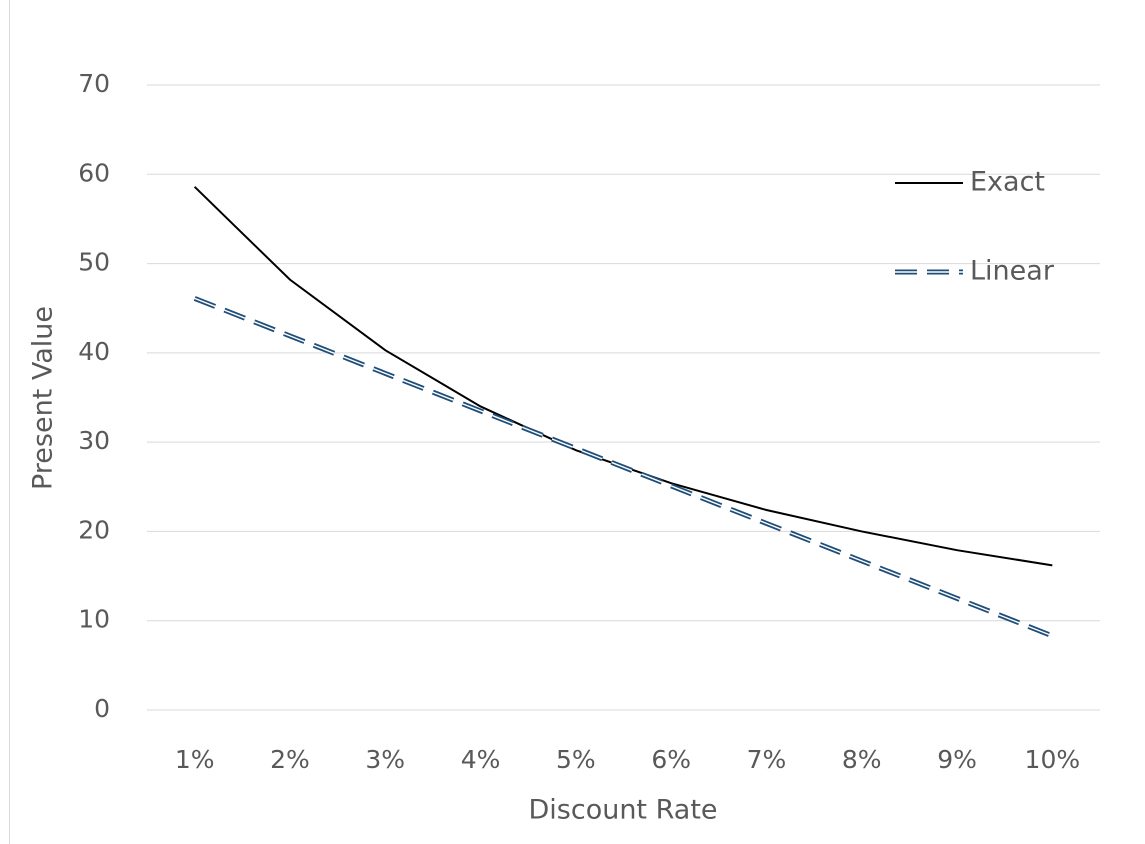 The width and height of the screenshot is (1145, 844). I want to click on y-tick-label: 60, so click(94, 172).